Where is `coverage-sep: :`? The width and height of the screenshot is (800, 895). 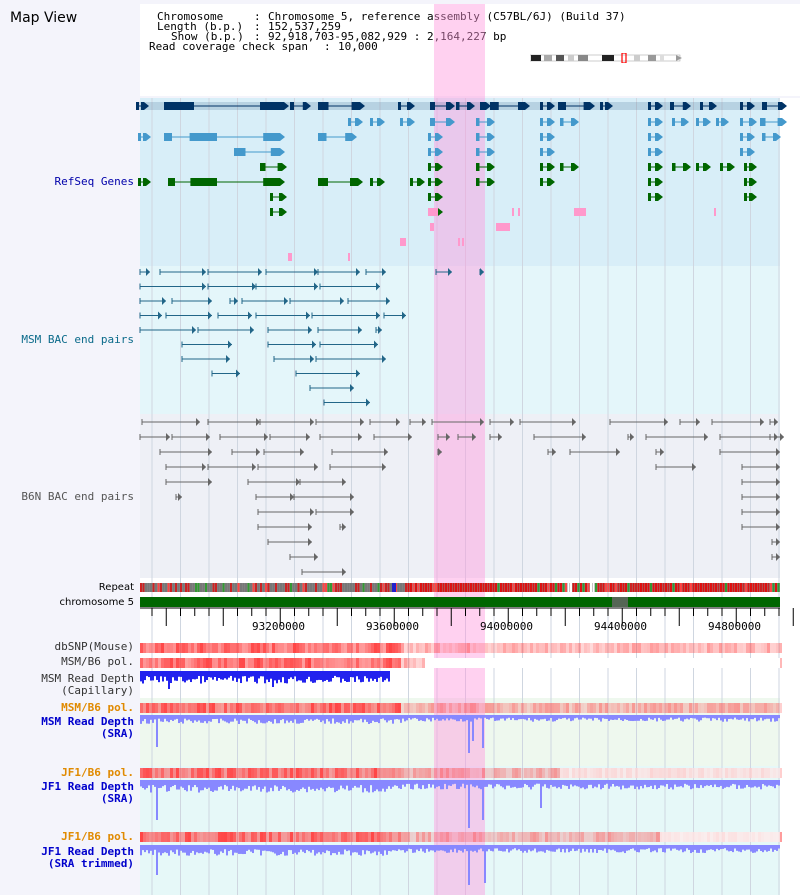
coverage-sep: : is located at coordinates (327, 46).